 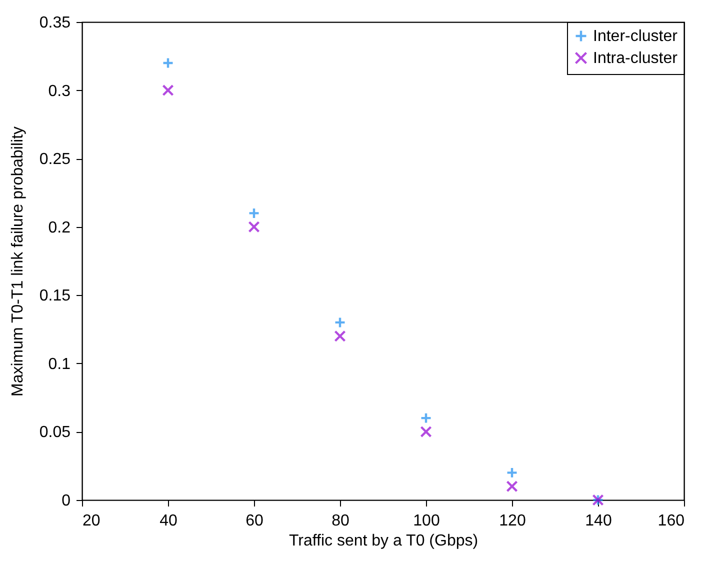 I want to click on x-axis-title: Traffic sent by a T0 (Gbps), so click(x=383, y=541).